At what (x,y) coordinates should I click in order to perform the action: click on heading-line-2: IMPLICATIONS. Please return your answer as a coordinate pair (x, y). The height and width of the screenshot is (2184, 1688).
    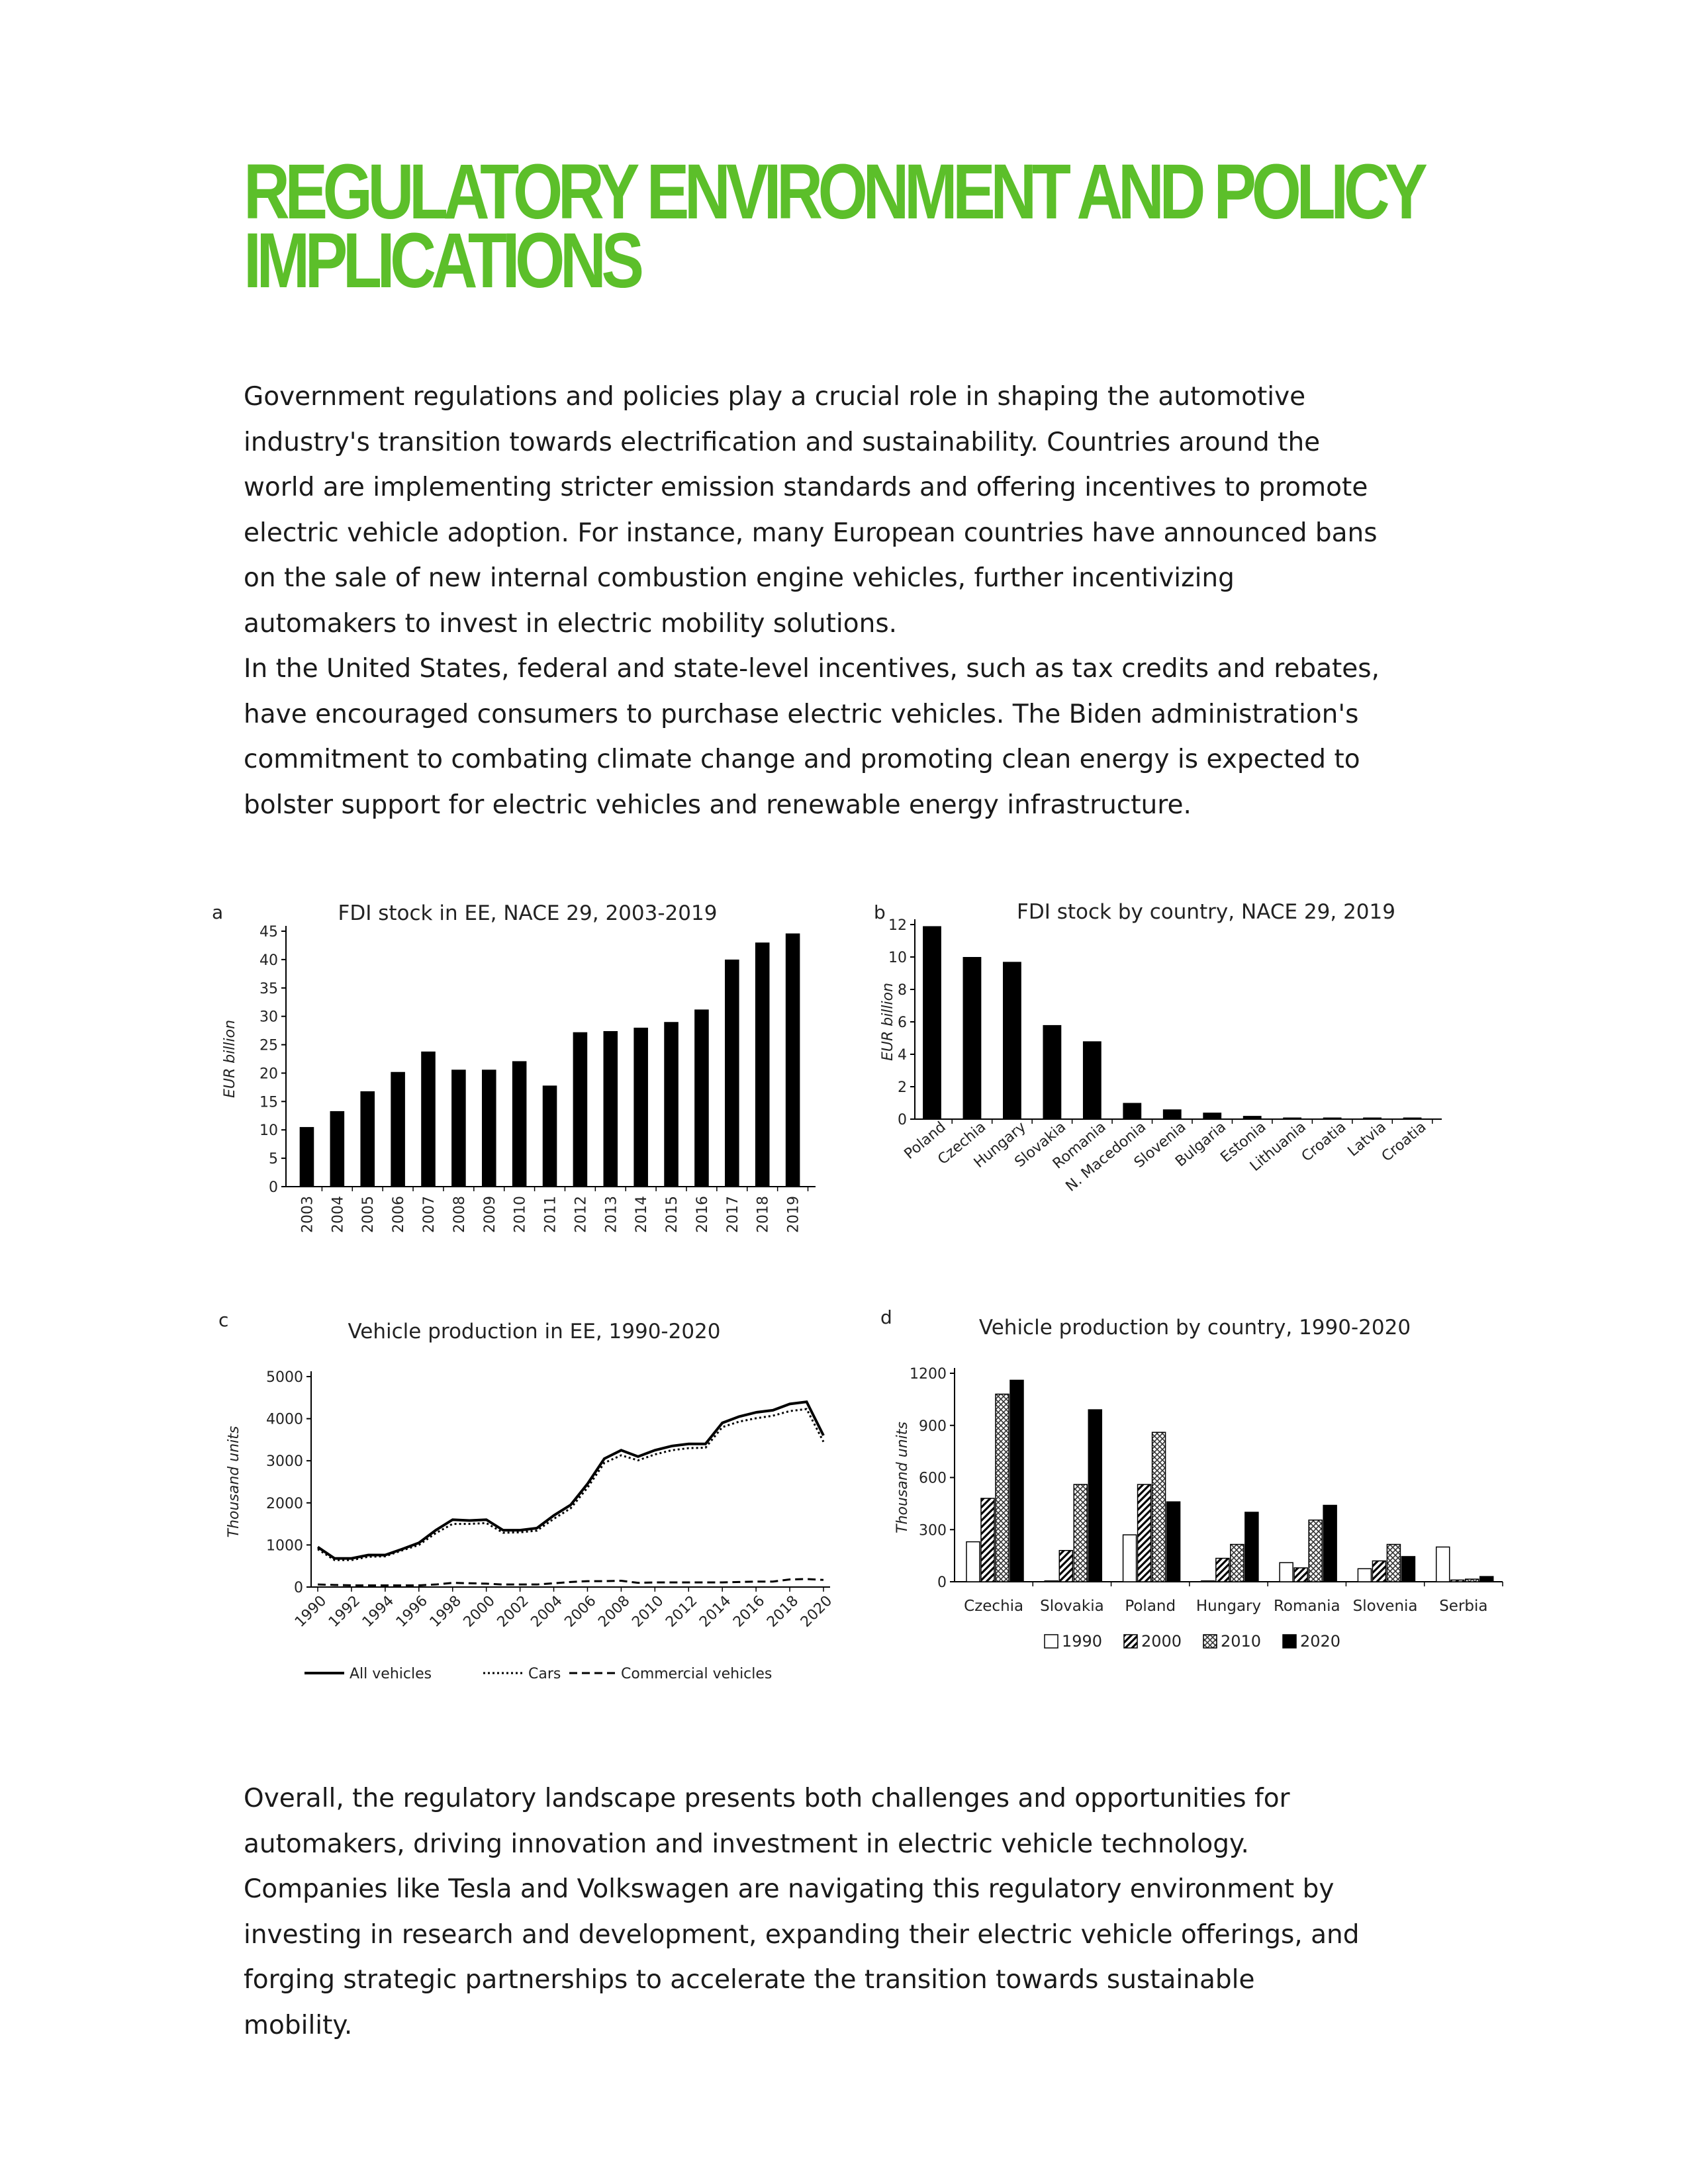
    Looking at the image, I should click on (444, 260).